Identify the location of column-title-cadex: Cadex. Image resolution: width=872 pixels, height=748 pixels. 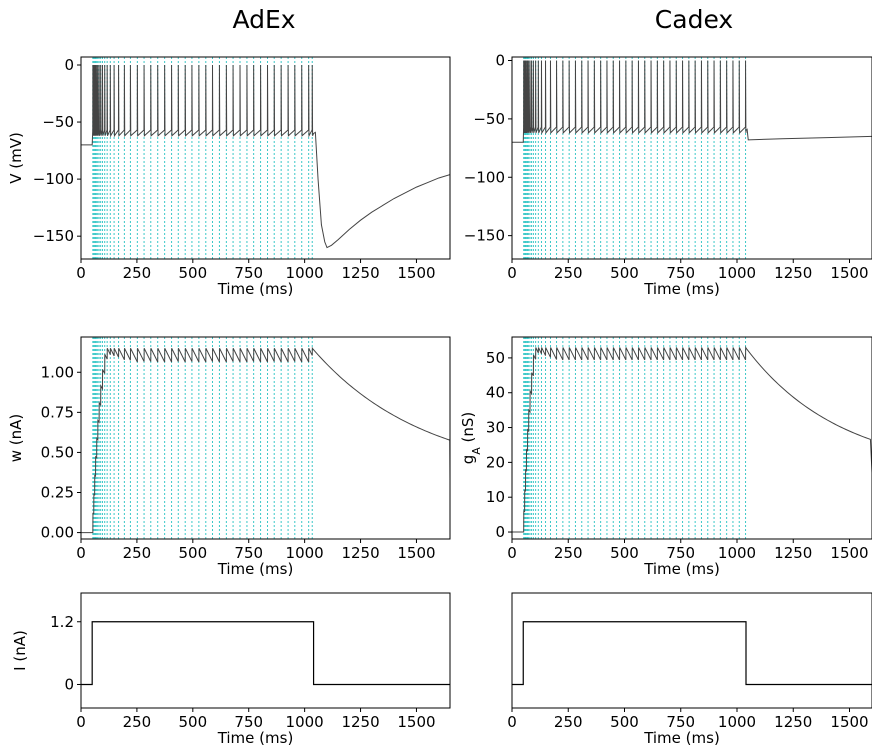
(694, 19).